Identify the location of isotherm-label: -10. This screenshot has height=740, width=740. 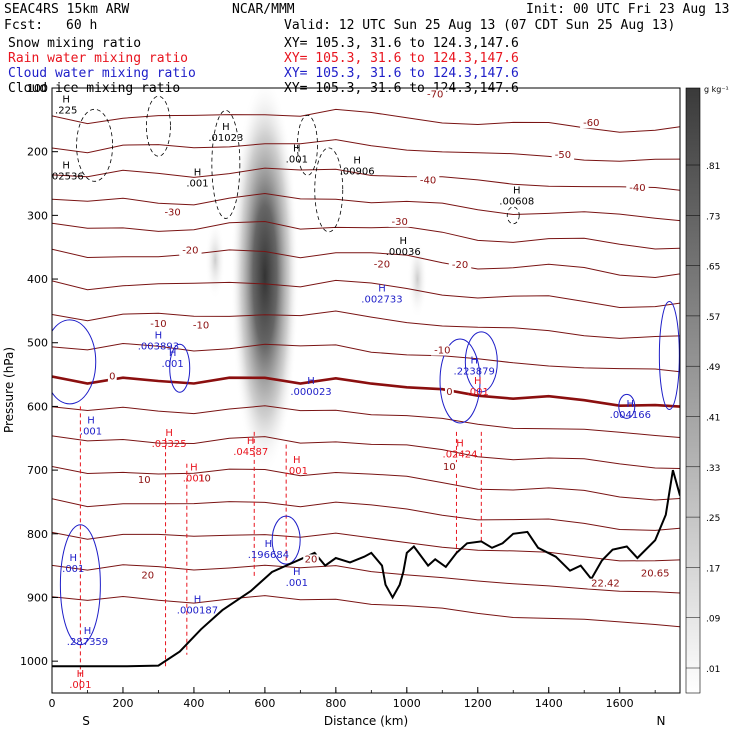
(201, 326).